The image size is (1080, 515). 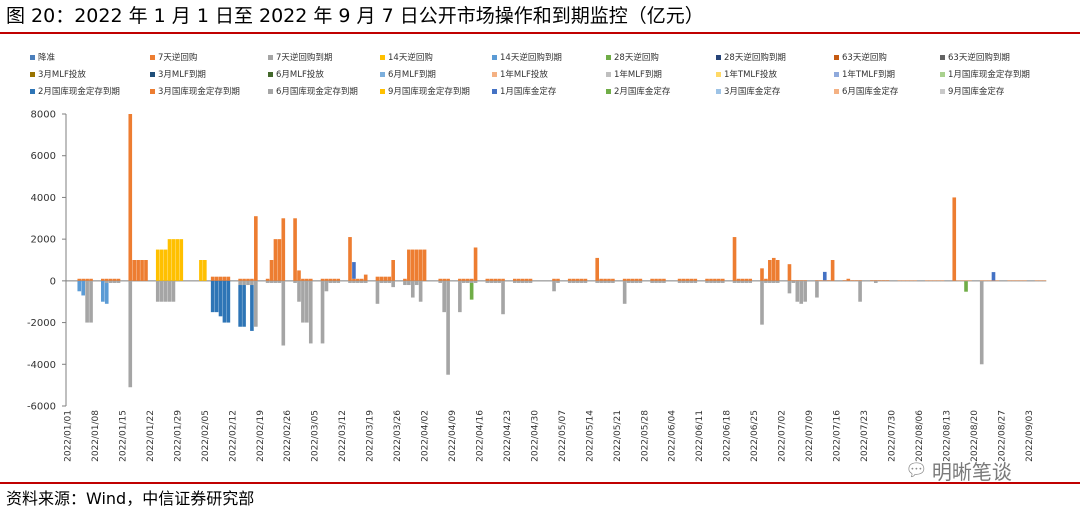 What do you see at coordinates (130, 498) in the screenshot?
I see `source-note: 资料来源：Wind，中信证券研究部` at bounding box center [130, 498].